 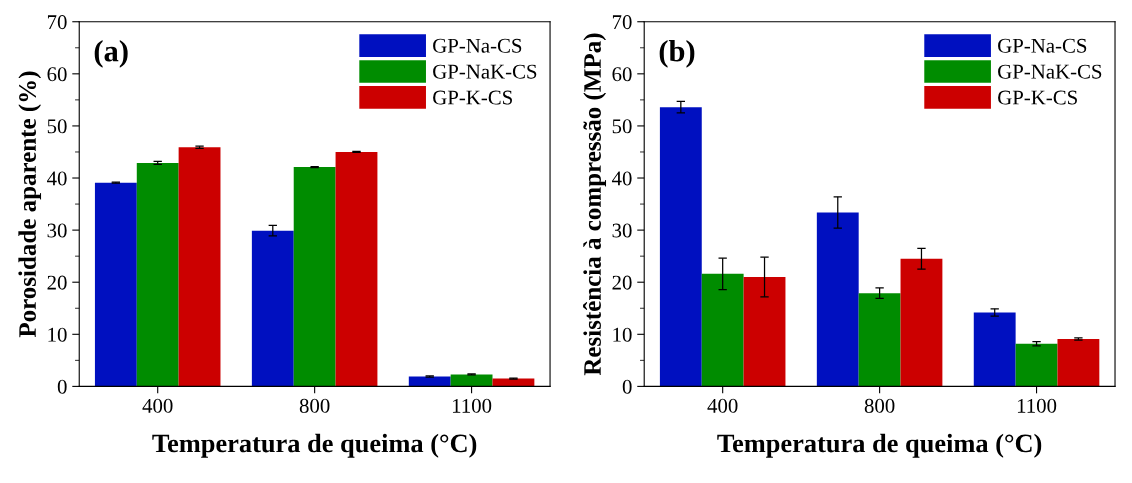 What do you see at coordinates (677, 53) in the screenshot?
I see `annotation: (b)` at bounding box center [677, 53].